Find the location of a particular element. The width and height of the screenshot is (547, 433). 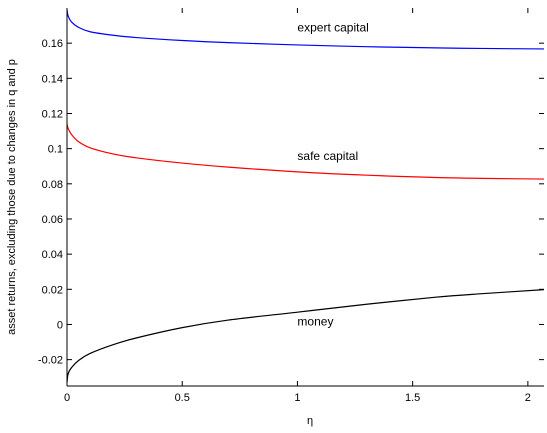

series-line-safe is located at coordinates (305, 151).